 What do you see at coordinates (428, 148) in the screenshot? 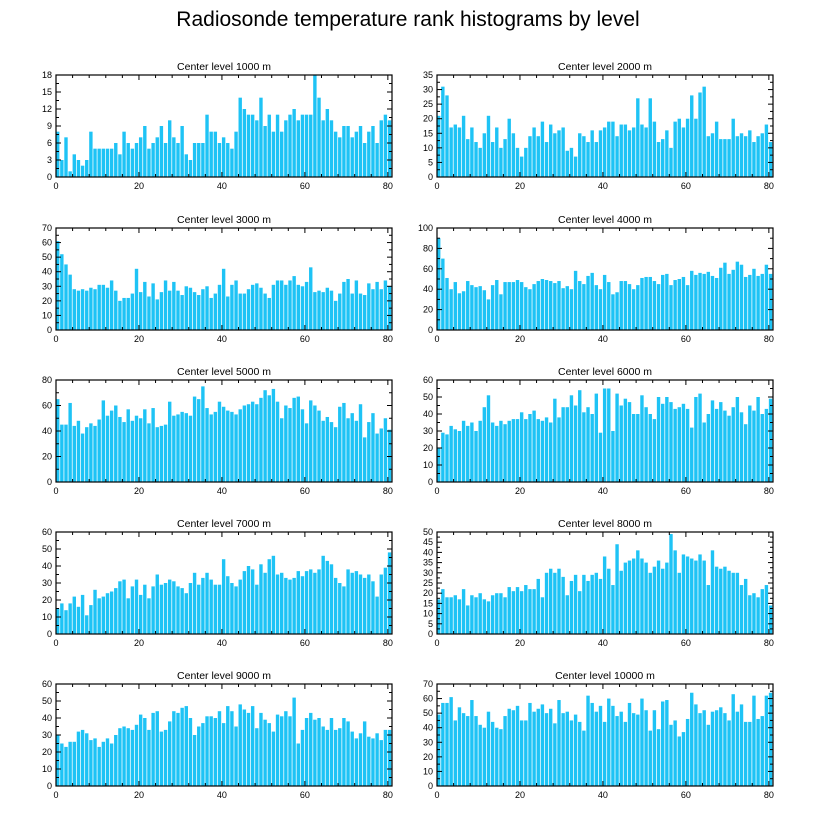
I see `y-tick-label: 10` at bounding box center [428, 148].